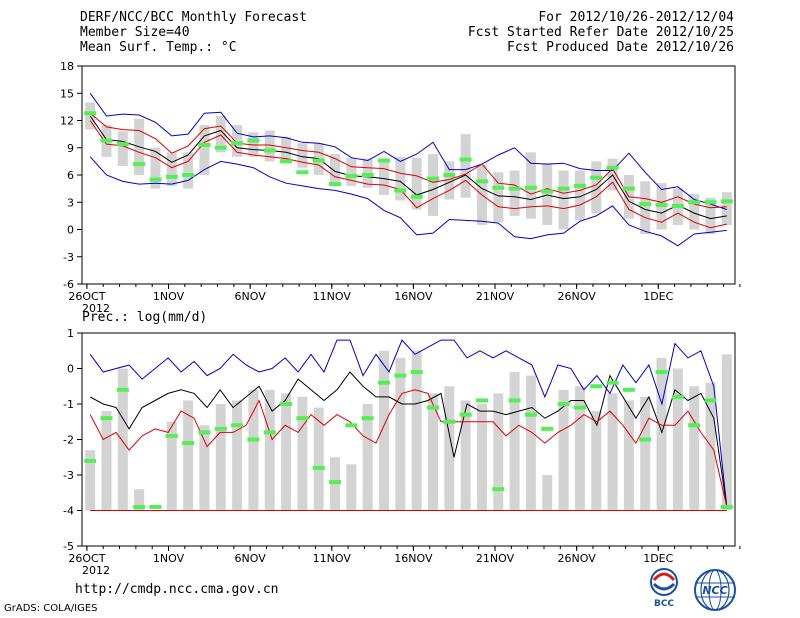  Describe the element at coordinates (86, 296) in the screenshot. I see `temp-xtick-label: 26OCT` at that location.